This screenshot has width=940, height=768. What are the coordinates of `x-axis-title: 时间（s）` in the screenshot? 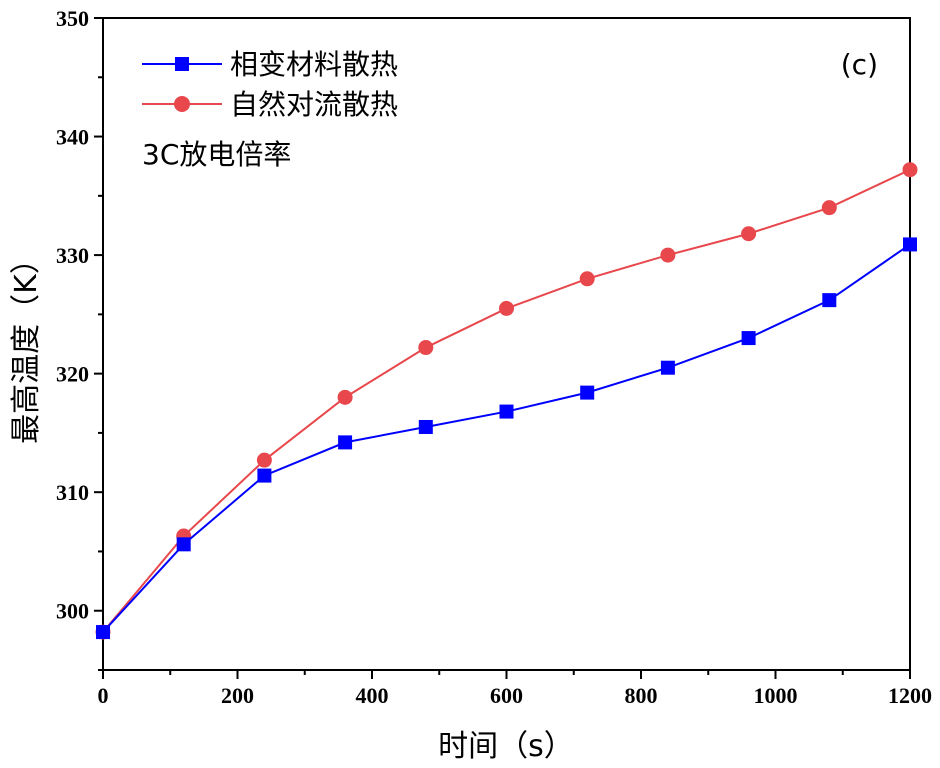 It's located at (506, 746).